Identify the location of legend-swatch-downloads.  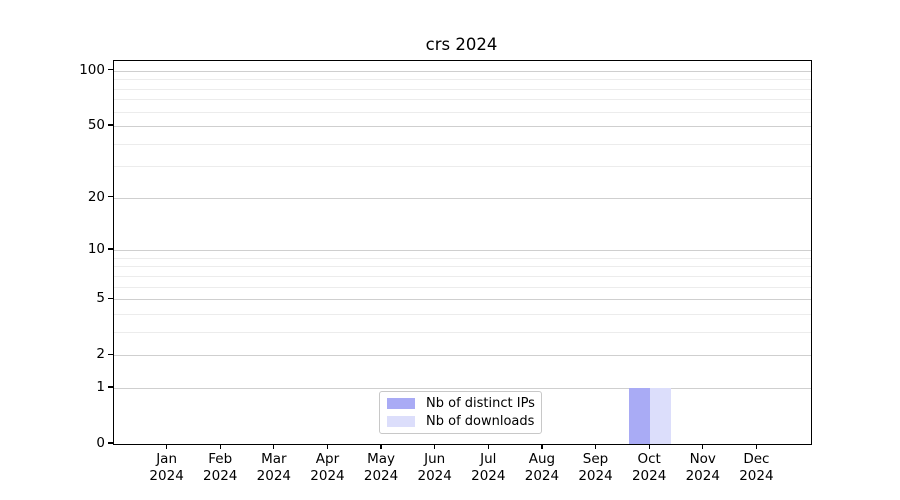
(401, 421).